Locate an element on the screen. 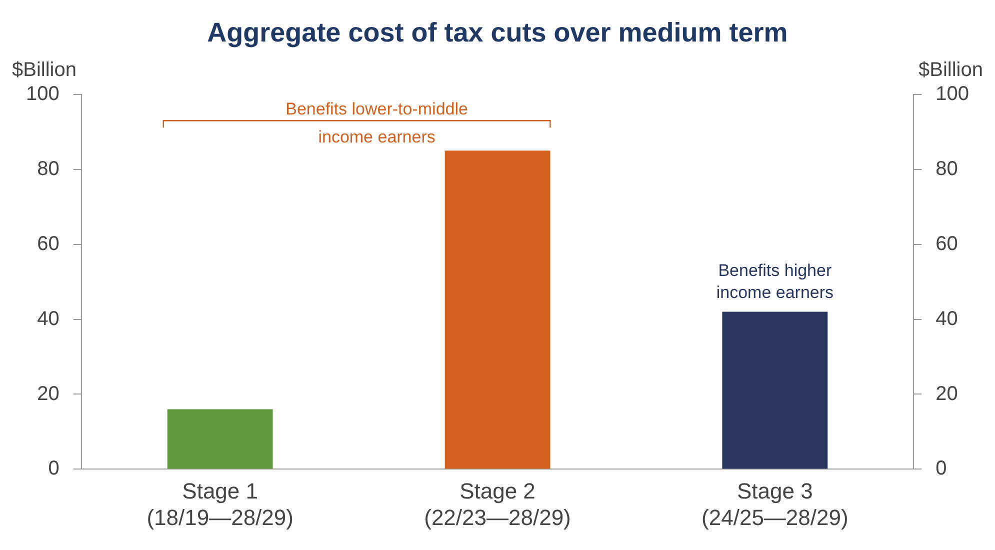  y-tick-label: 0 is located at coordinates (54, 469).